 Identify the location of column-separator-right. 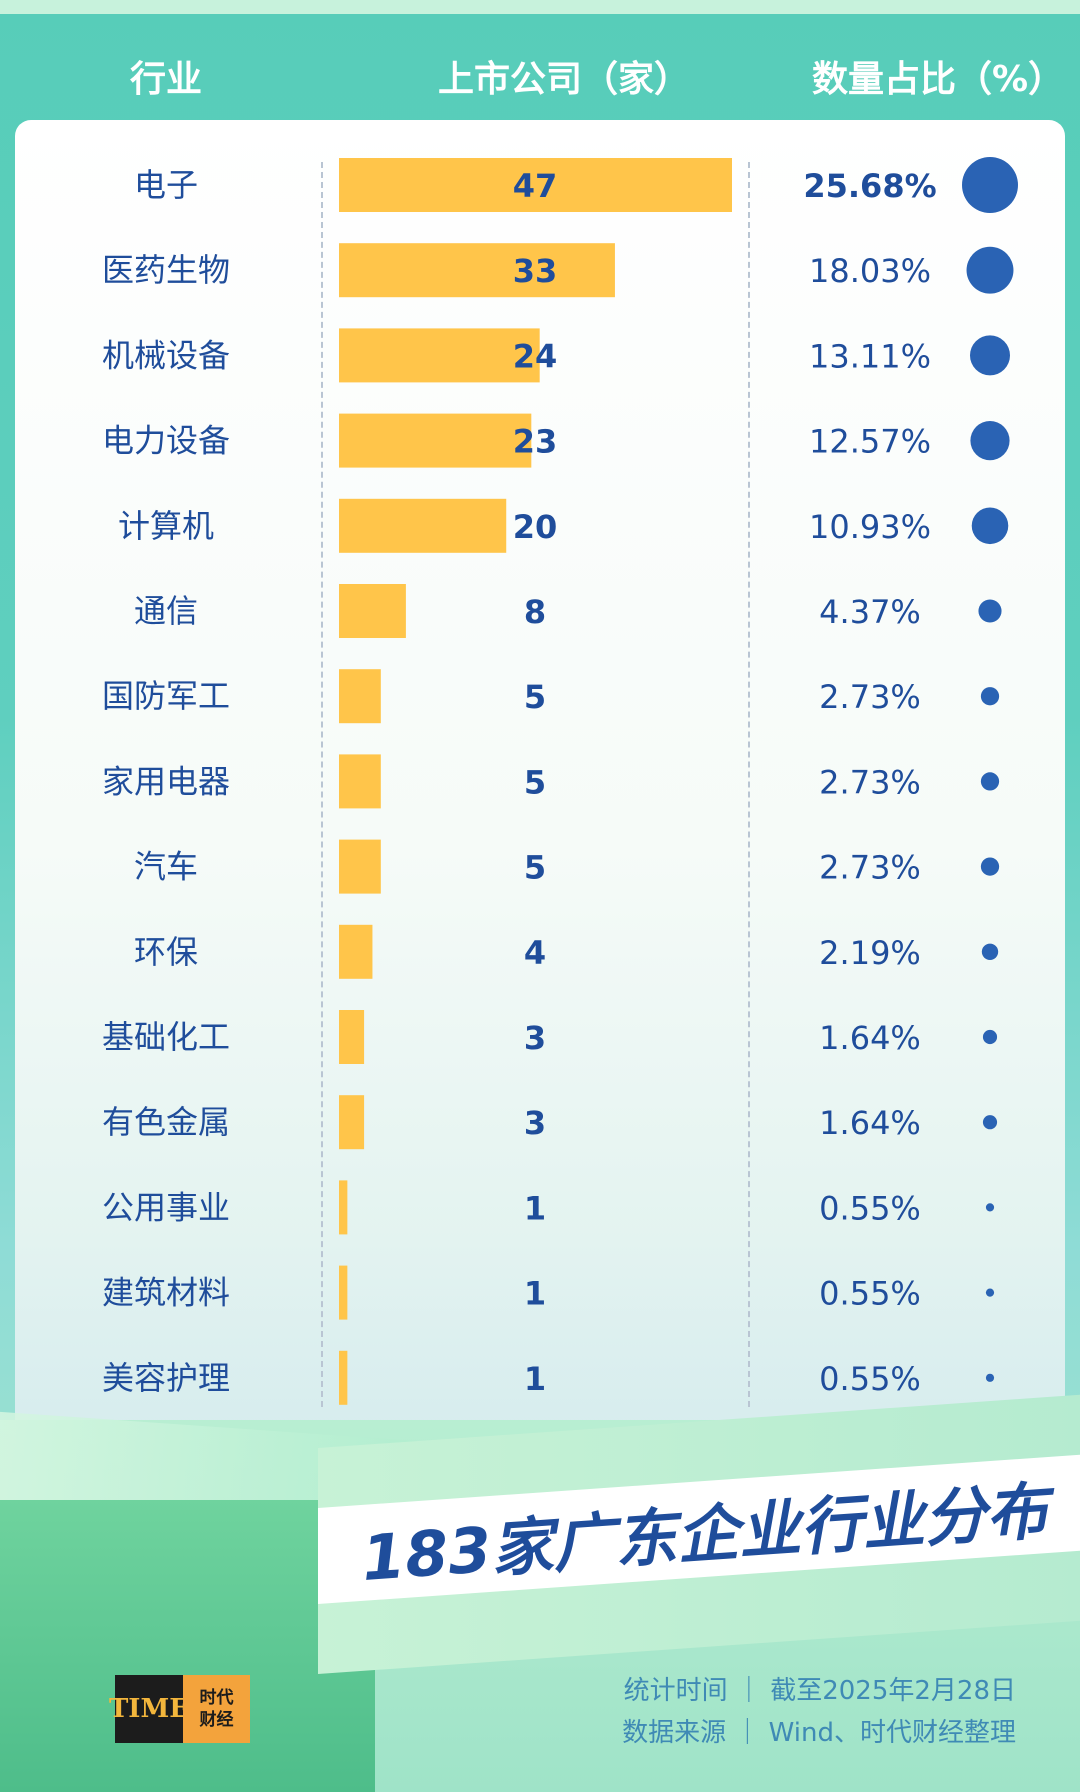
(749, 784).